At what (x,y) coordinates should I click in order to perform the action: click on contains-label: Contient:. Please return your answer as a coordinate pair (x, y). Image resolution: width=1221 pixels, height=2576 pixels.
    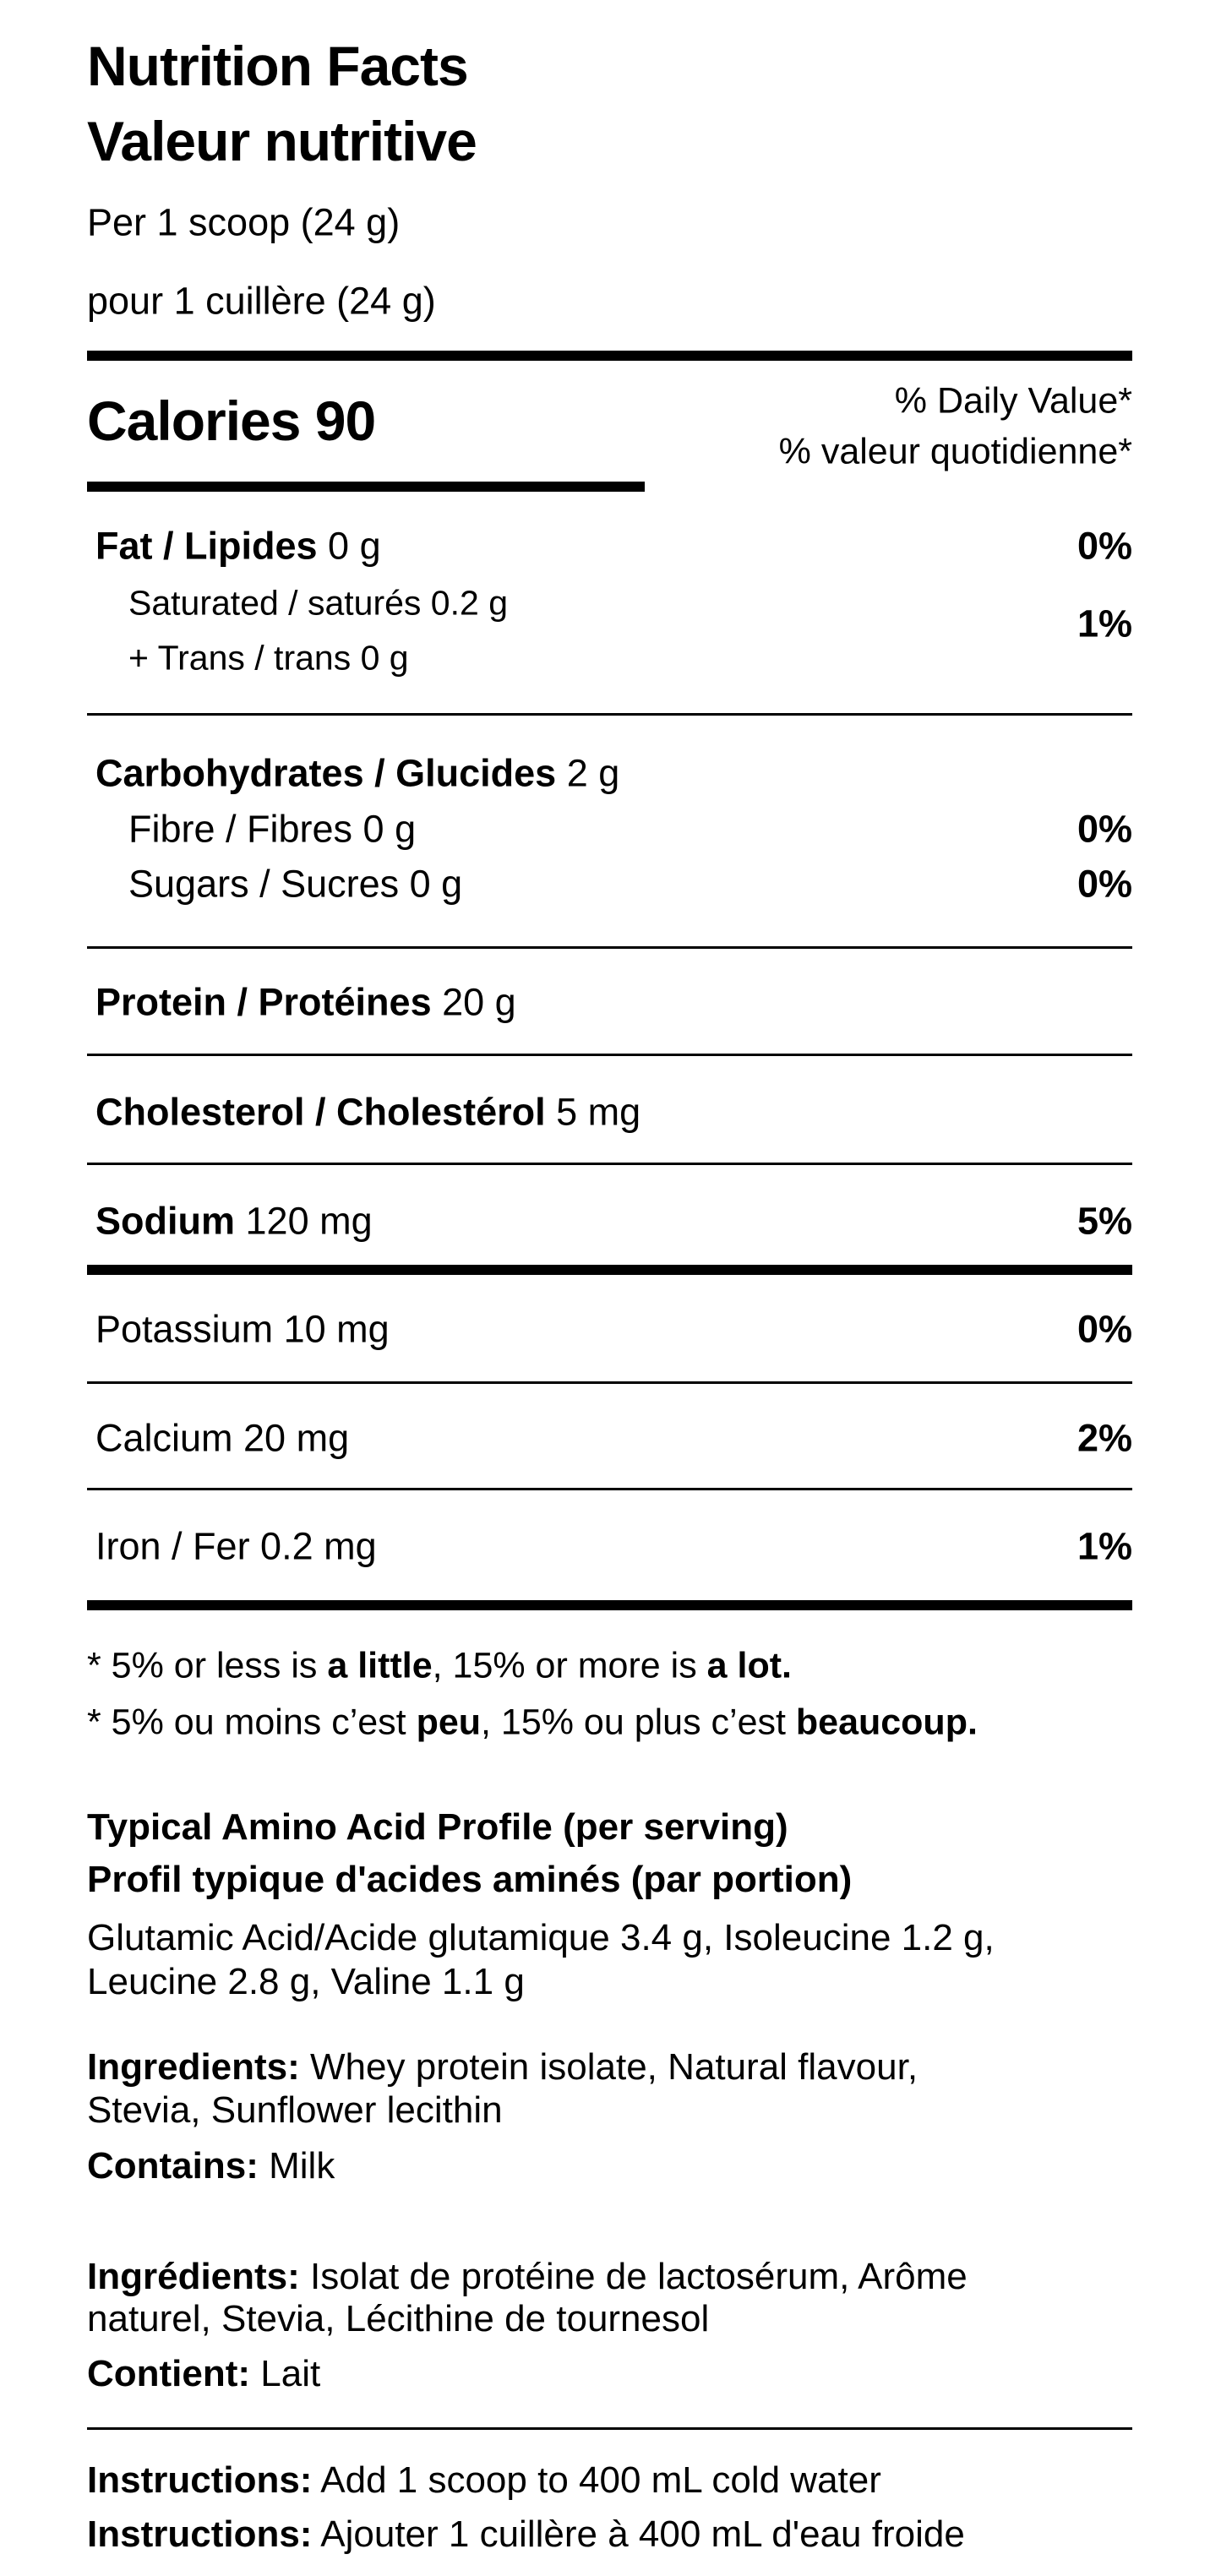
    Looking at the image, I should click on (169, 2373).